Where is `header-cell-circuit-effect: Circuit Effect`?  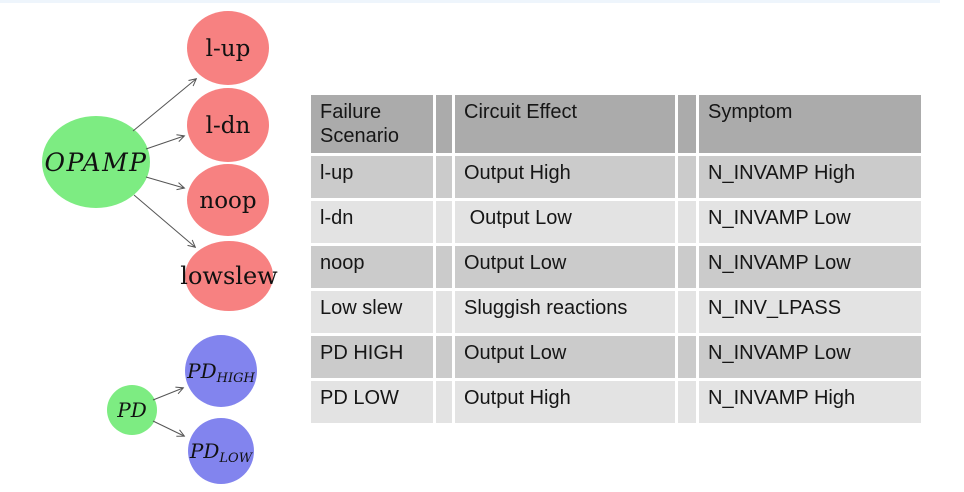 header-cell-circuit-effect: Circuit Effect is located at coordinates (565, 124).